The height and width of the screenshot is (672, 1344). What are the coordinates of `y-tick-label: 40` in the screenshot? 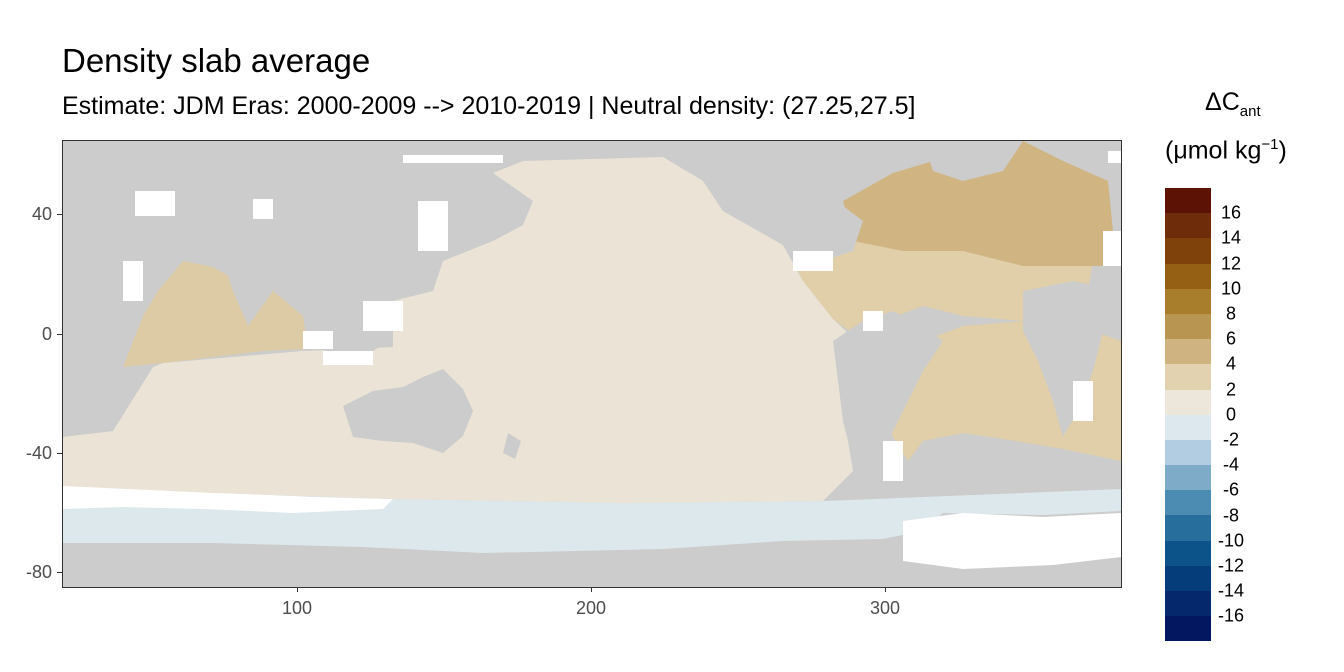 It's located at (41, 214).